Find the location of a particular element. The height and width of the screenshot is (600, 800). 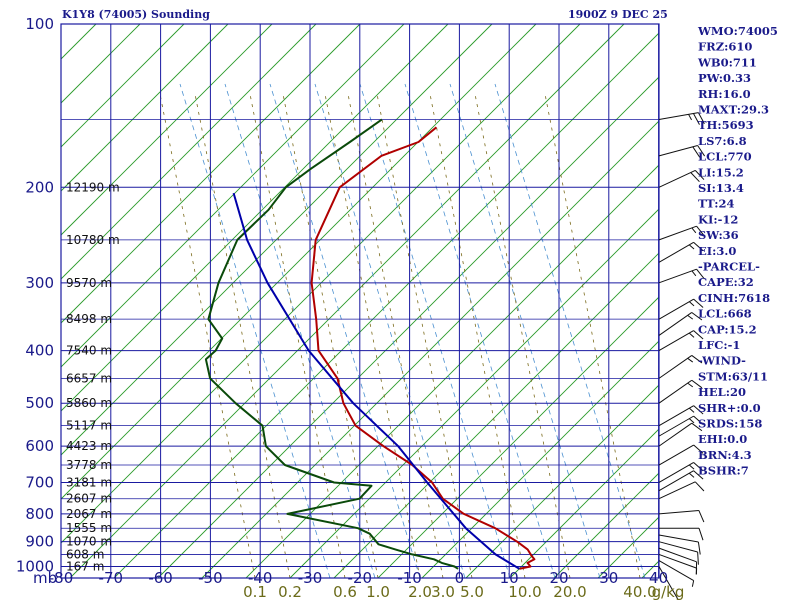

temperature-label: -10 is located at coordinates (409, 578).